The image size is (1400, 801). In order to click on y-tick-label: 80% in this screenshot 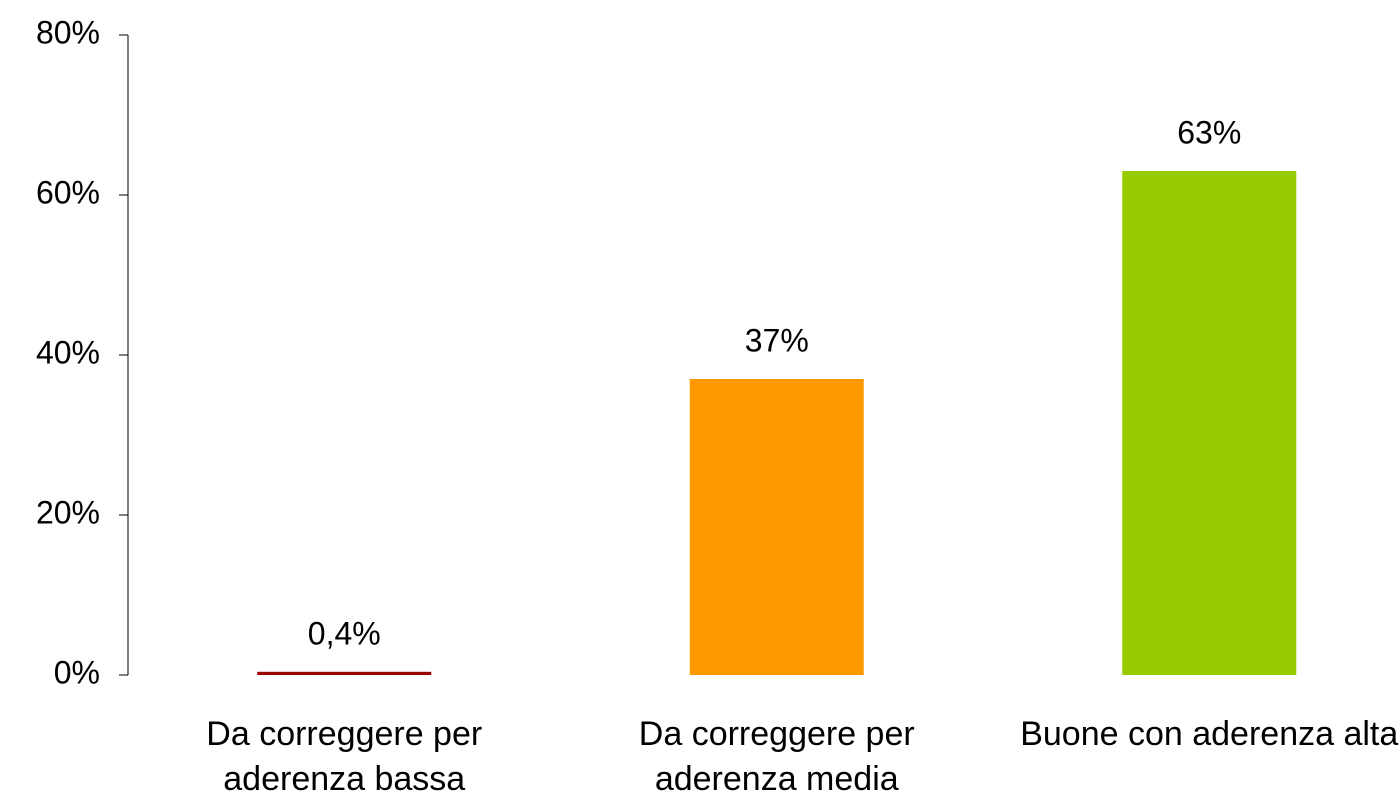, I will do `click(68, 32)`.